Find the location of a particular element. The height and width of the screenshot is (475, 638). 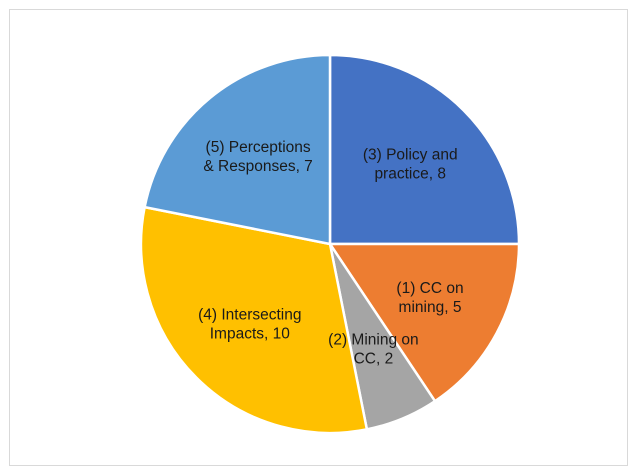

slice-label-4: (4) Intersecting Impacts, 10 is located at coordinates (249, 325).